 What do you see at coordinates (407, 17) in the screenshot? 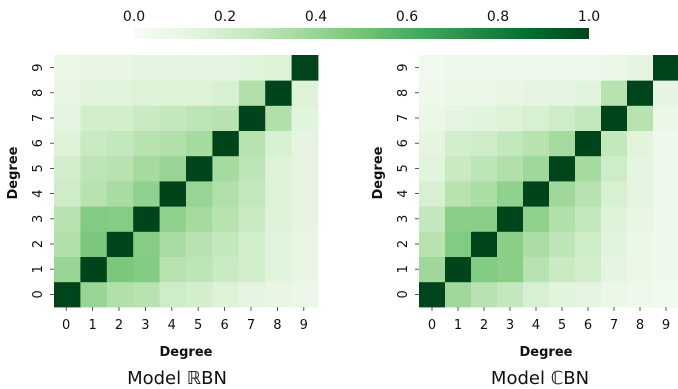
I see `colorbar-tick-label: 0.6` at bounding box center [407, 17].